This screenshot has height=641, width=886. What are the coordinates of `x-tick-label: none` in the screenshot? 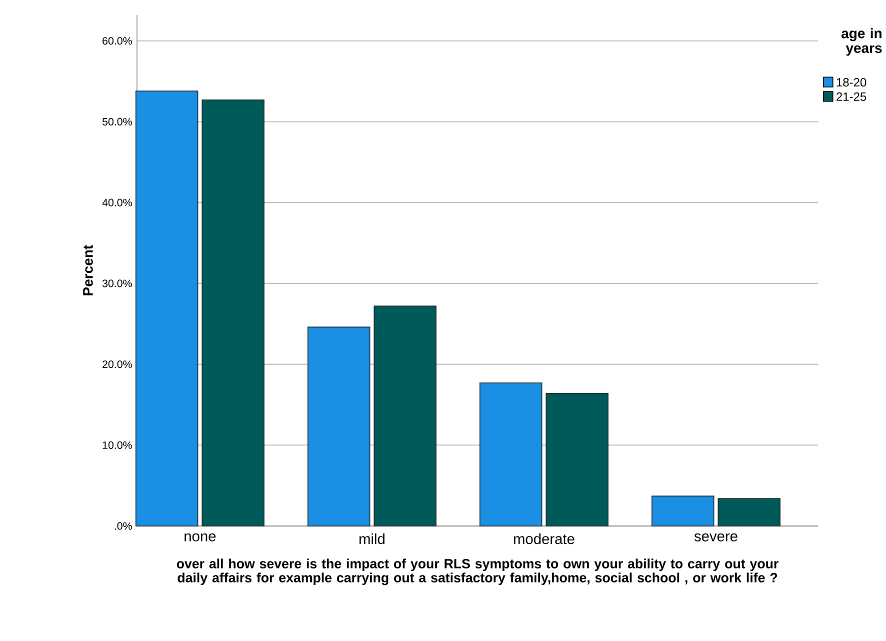 It's located at (200, 537).